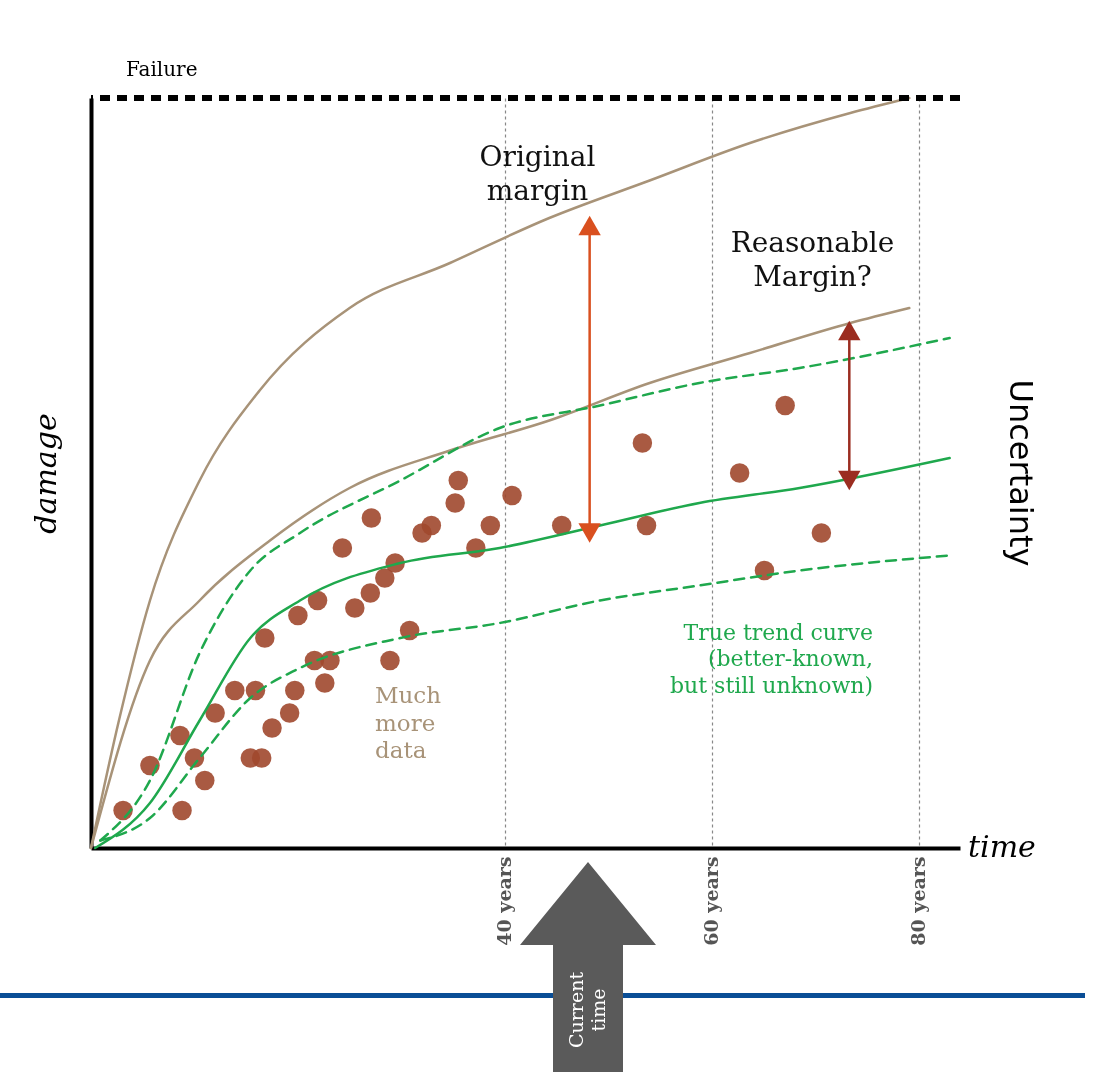 This screenshot has height=1072, width=1102. I want to click on y-axis-title: damage, so click(45, 473).